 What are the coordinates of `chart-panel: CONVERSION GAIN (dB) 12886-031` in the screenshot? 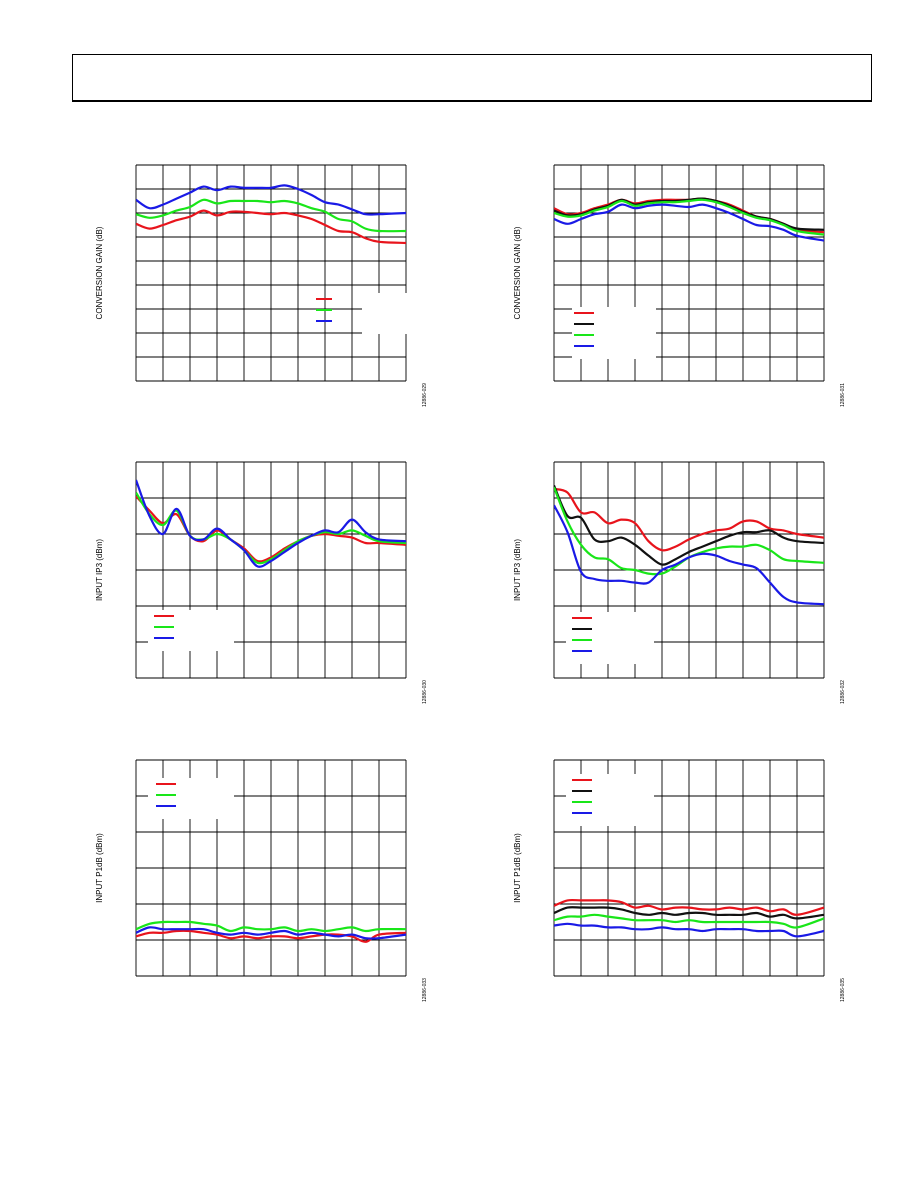 It's located at (681, 288).